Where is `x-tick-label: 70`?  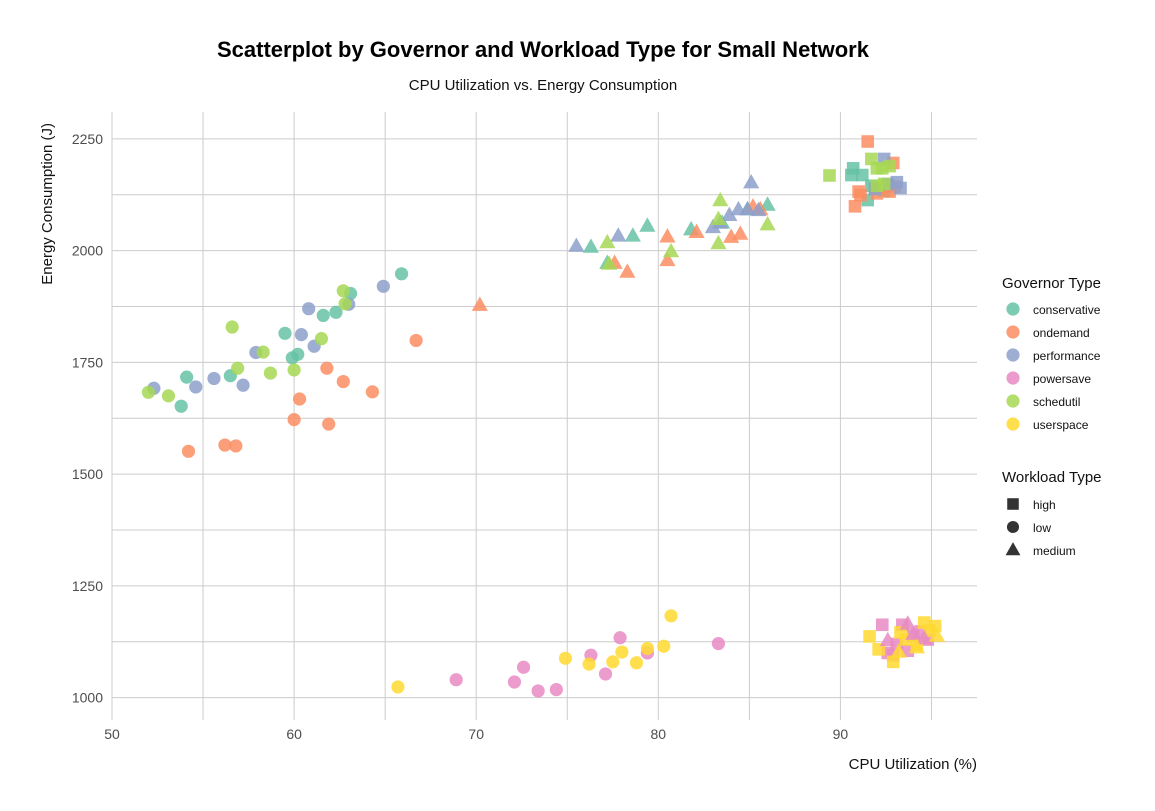
x-tick-label: 70 is located at coordinates (476, 734).